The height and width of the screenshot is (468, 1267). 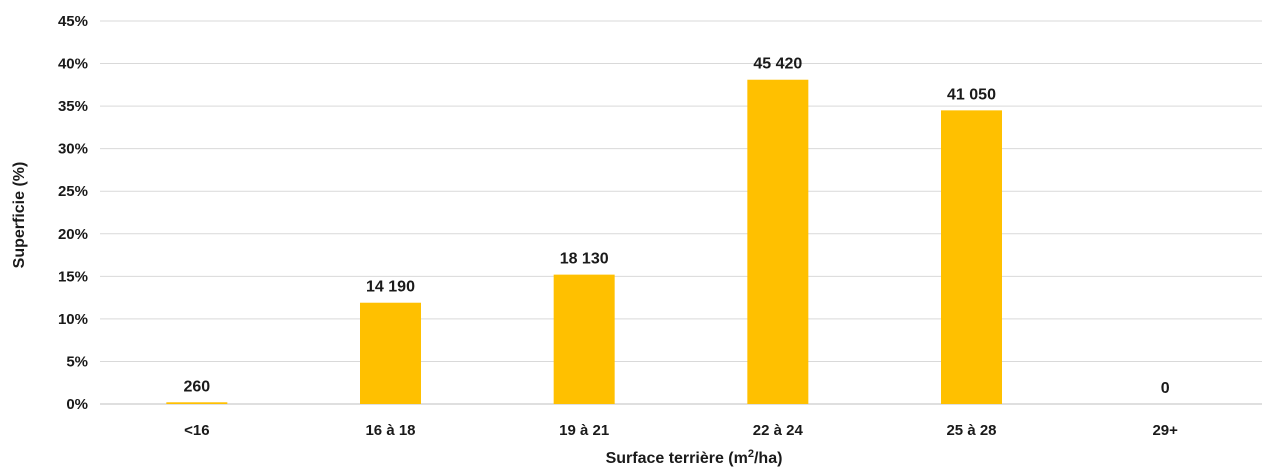 I want to click on x-tick-label: 16 à 18, so click(x=390, y=430).